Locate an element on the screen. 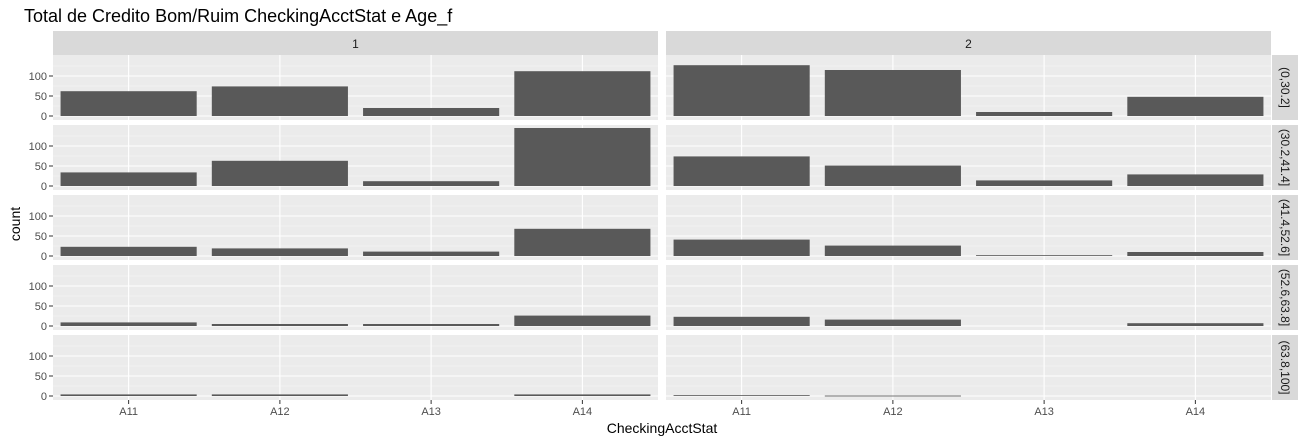  column-strip-label: 2 is located at coordinates (968, 44).